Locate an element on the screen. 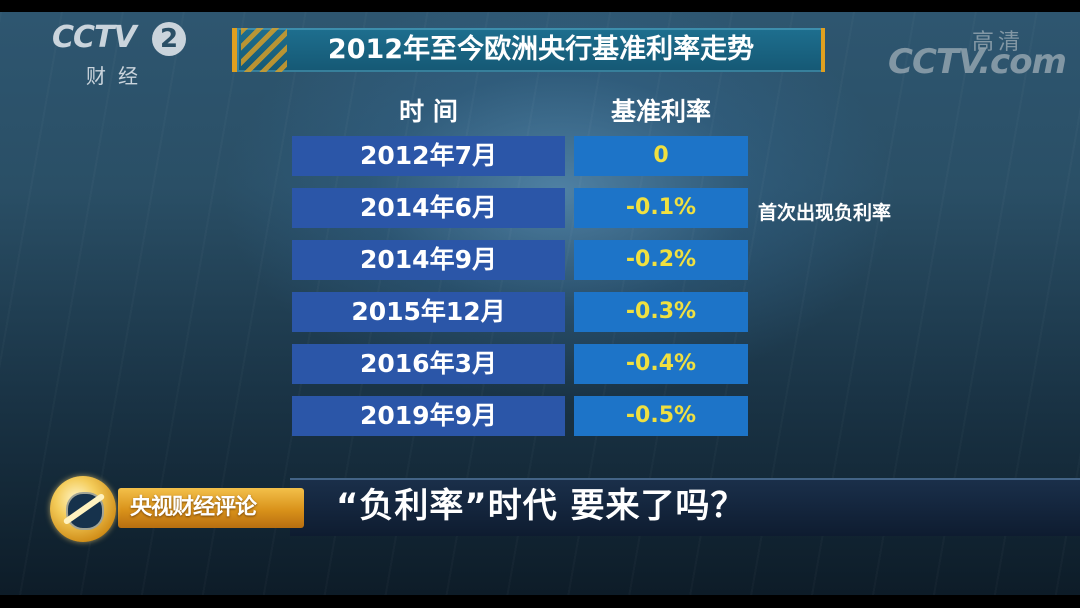  table-row: 2014年9月 -0.2% is located at coordinates (522, 266).